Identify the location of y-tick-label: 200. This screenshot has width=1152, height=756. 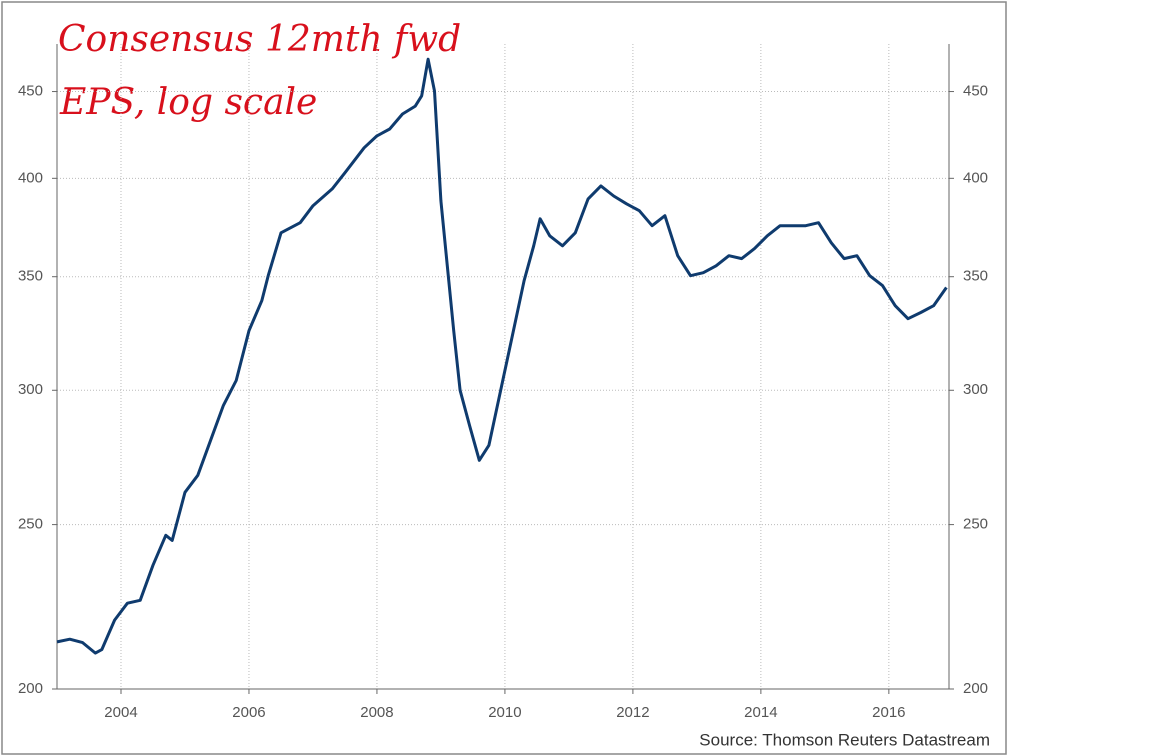
(30, 688).